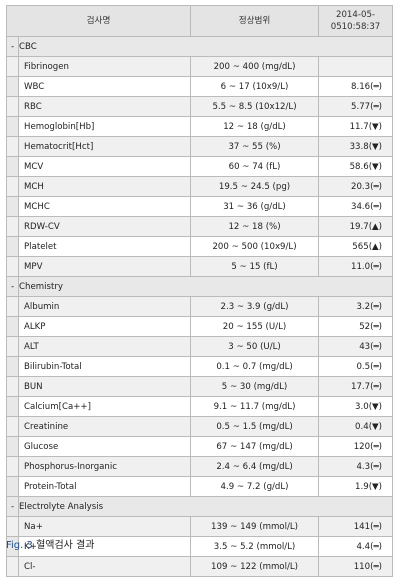  Describe the element at coordinates (104, 406) in the screenshot. I see `test-name-cell: Calcium[Ca++]` at that location.